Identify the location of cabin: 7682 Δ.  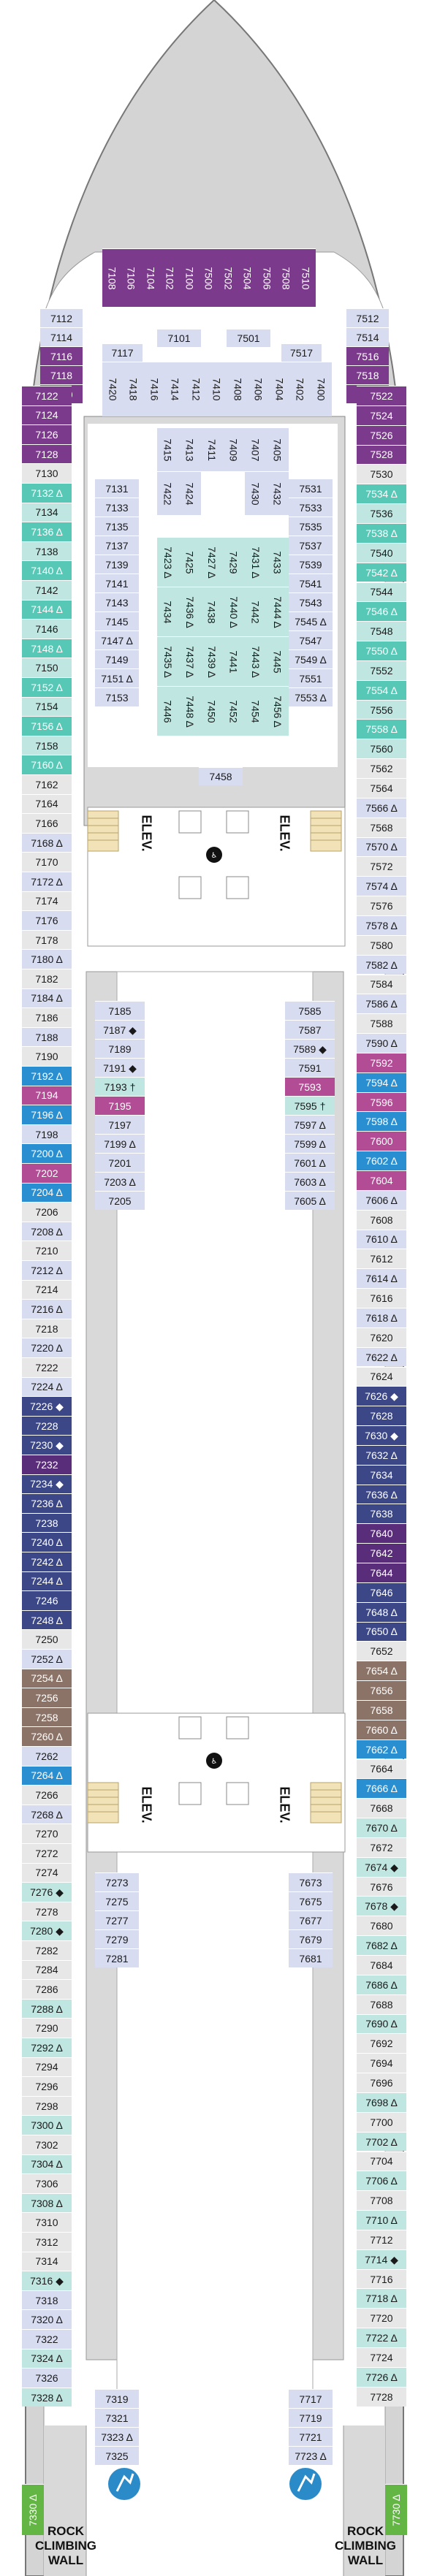
(381, 1945).